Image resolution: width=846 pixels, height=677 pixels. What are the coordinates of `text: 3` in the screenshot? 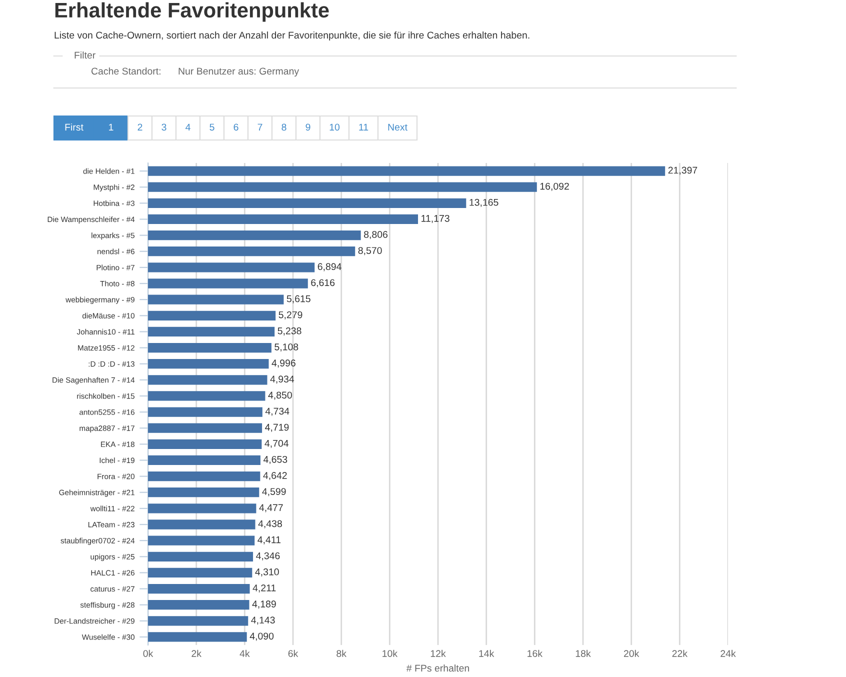 It's located at (164, 127).